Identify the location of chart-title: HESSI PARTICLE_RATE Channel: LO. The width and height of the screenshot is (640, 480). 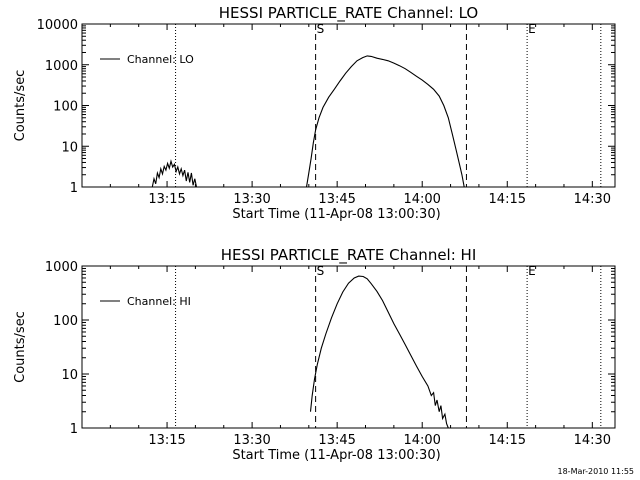
(348, 13).